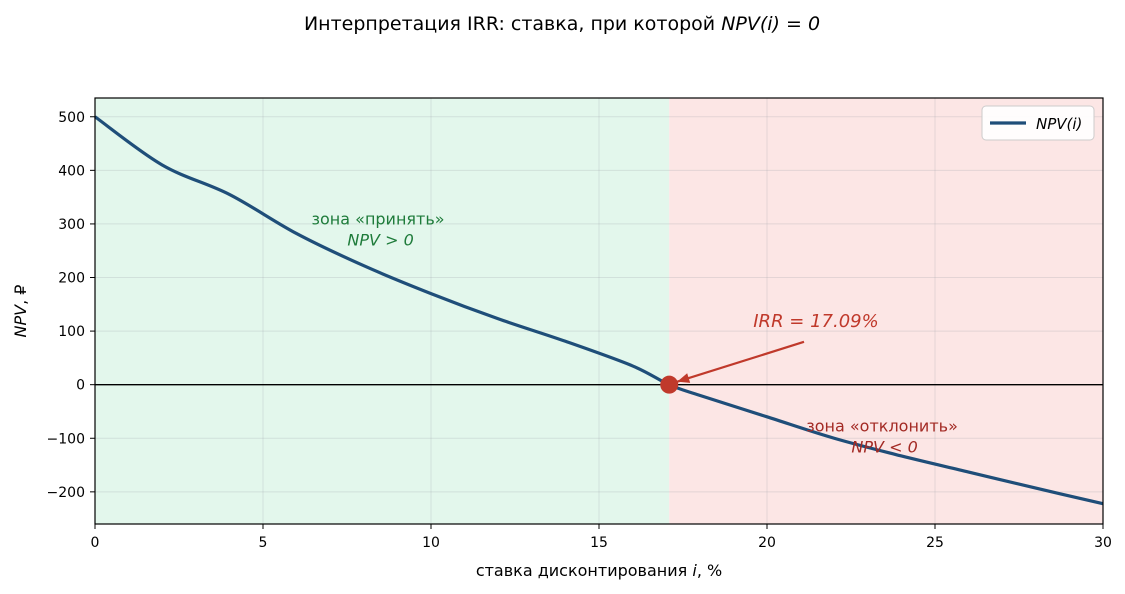 This screenshot has height=594, width=1125. Describe the element at coordinates (66, 439) in the screenshot. I see `y-tick-label-1: −100` at that location.